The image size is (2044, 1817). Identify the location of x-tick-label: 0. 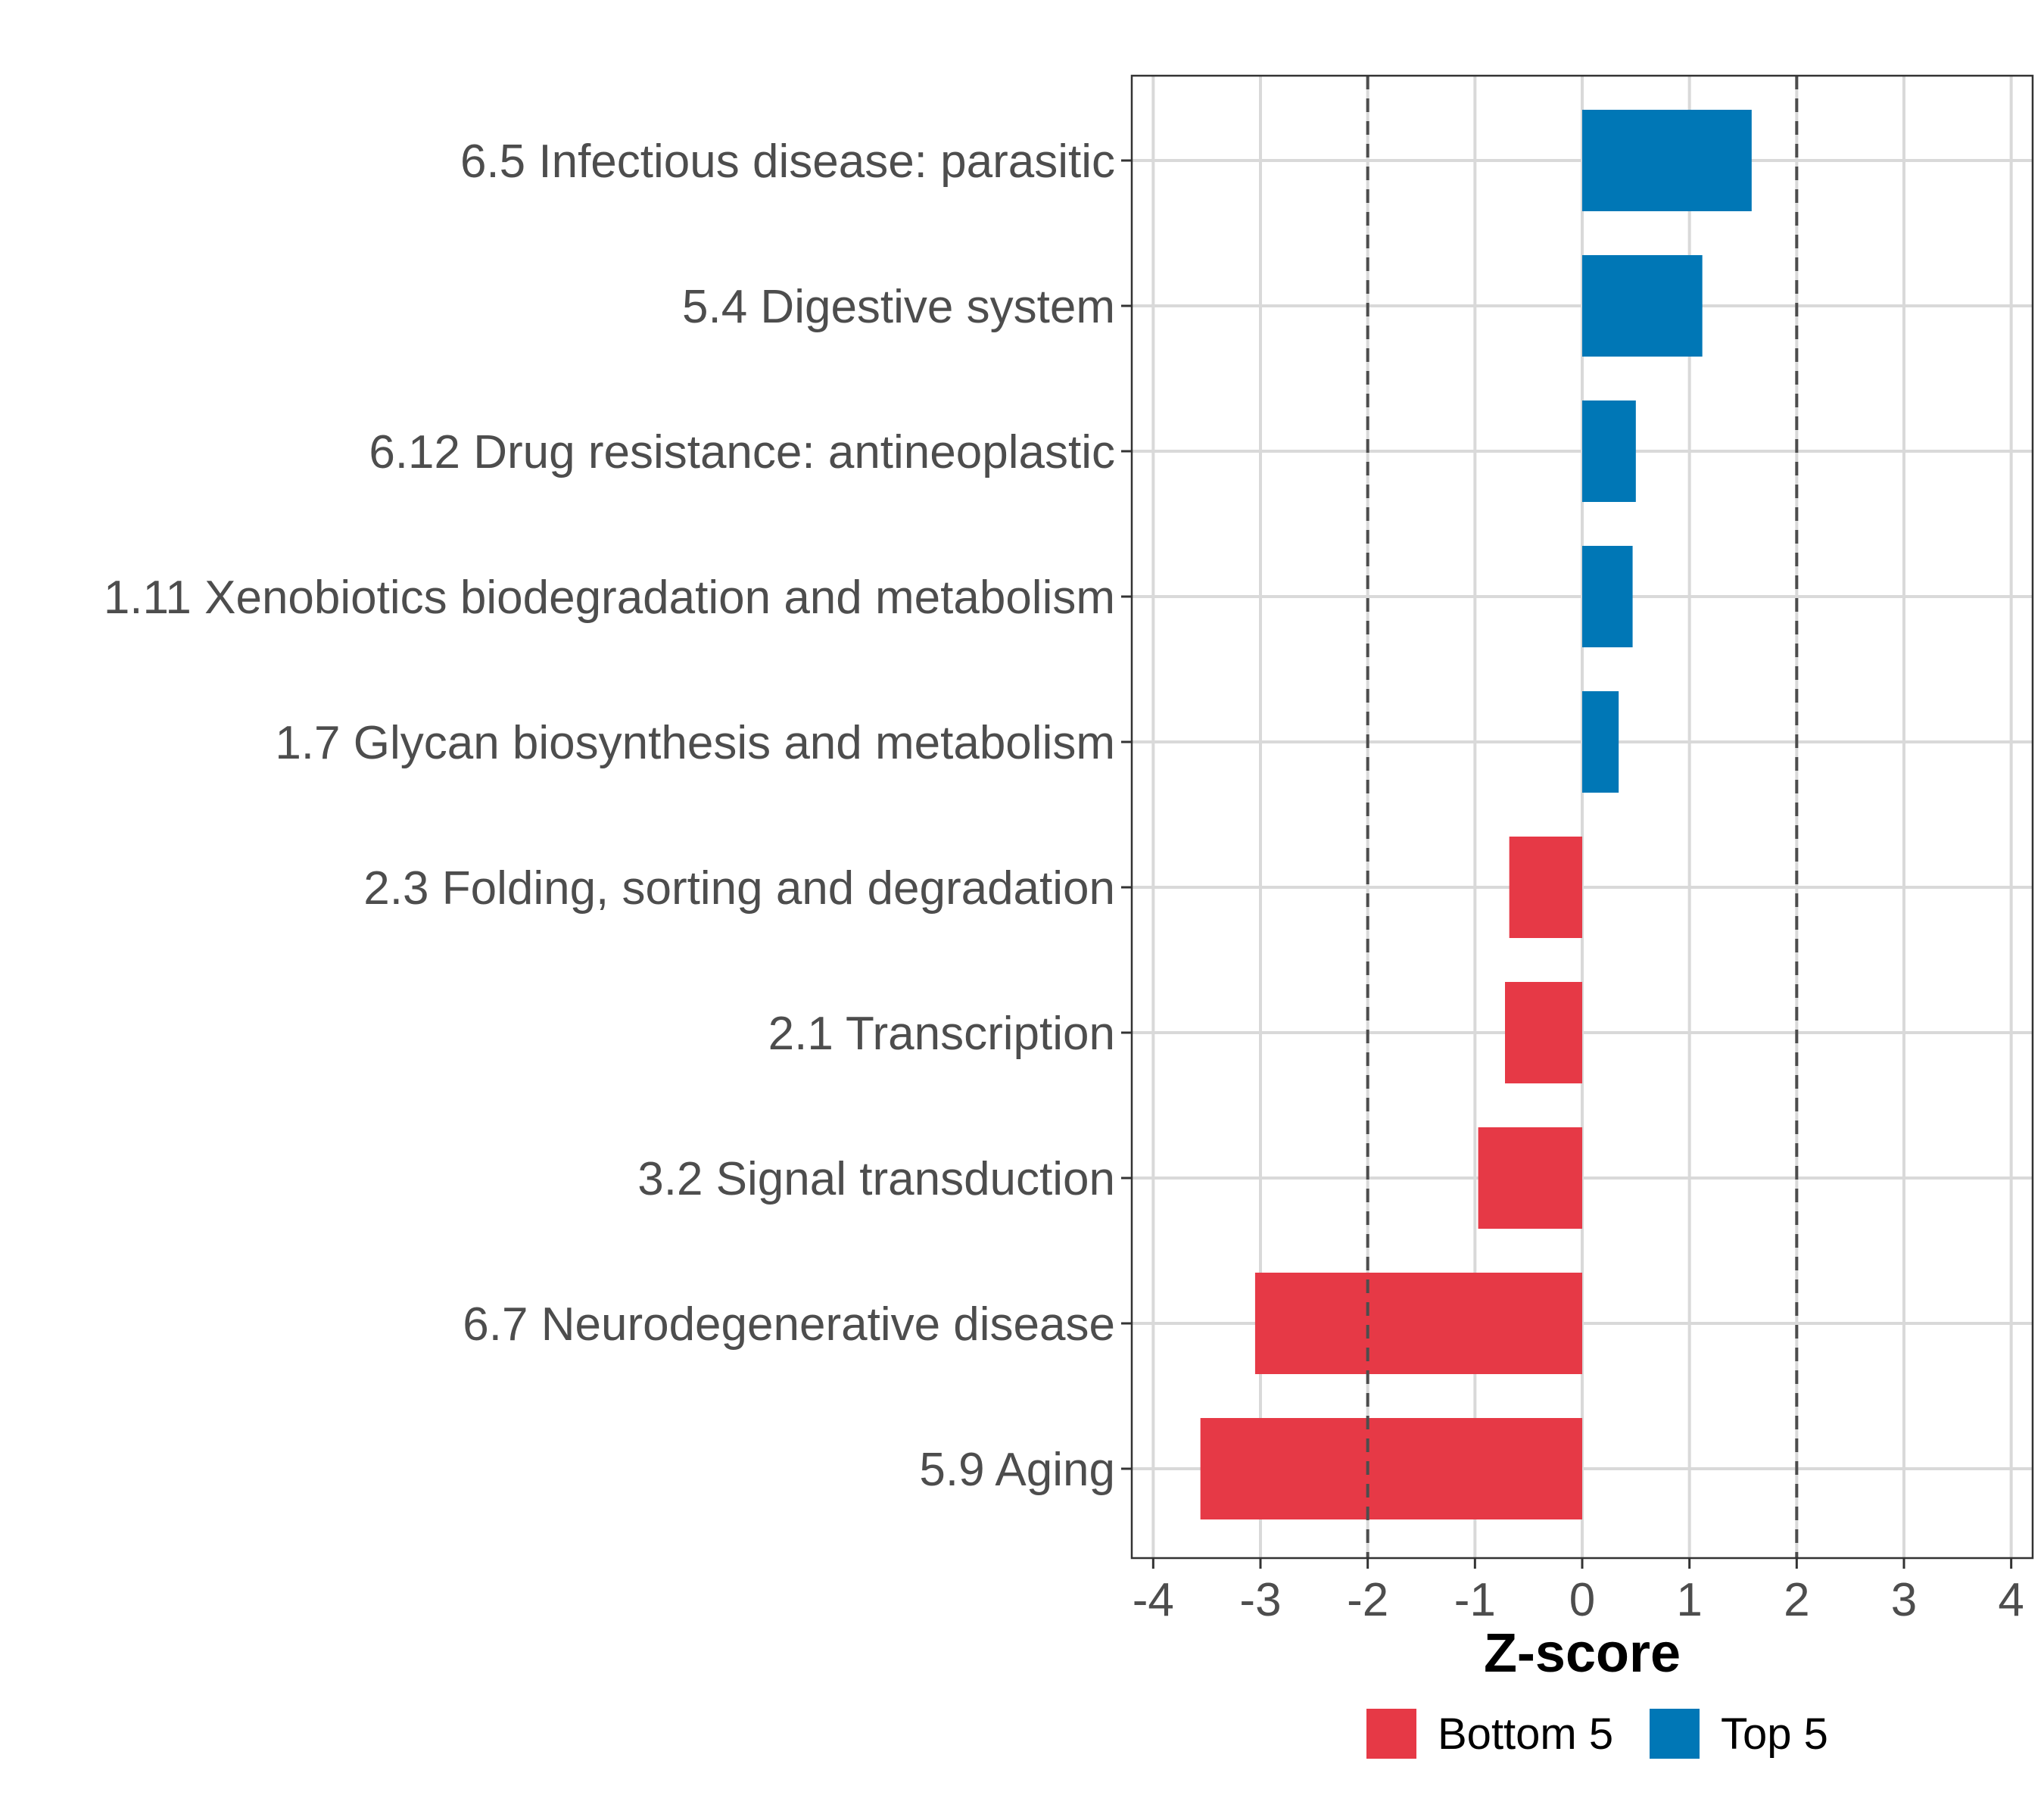
(1582, 1600).